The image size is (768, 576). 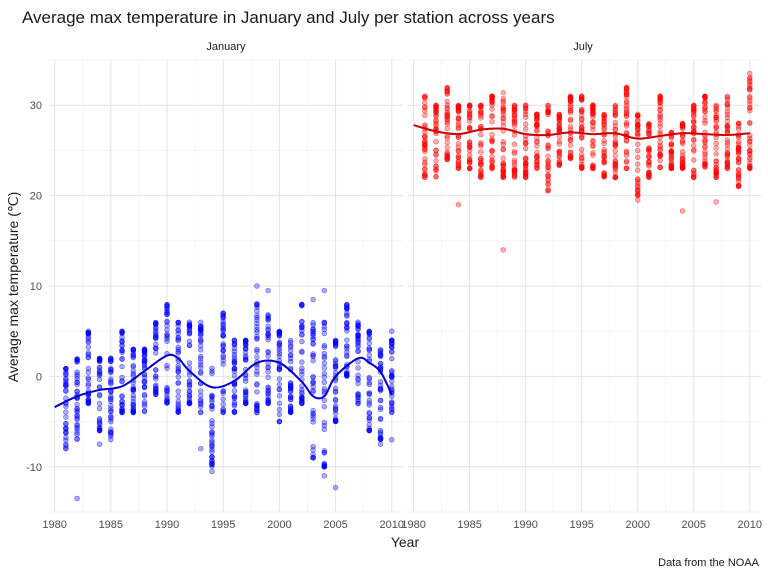 I want to click on y-tick-label: -10, so click(x=34, y=468).